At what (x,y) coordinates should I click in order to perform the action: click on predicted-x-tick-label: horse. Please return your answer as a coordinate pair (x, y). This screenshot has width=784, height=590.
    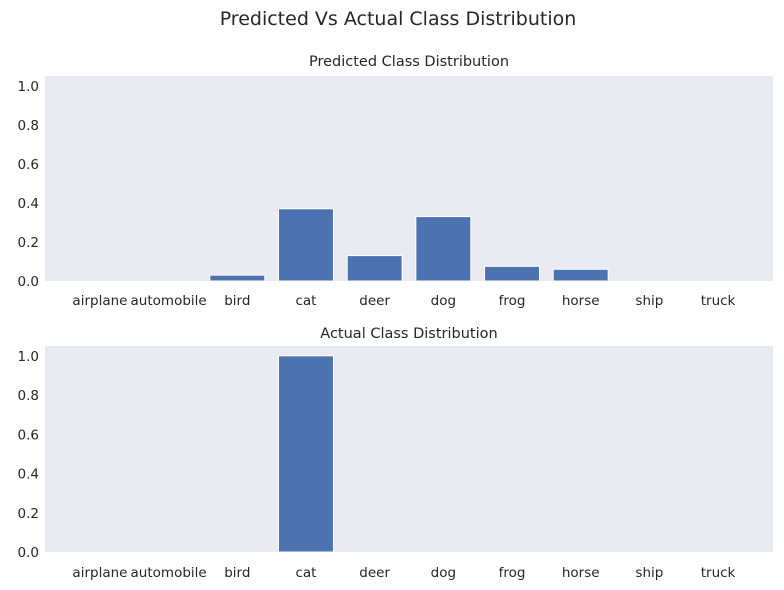
    Looking at the image, I should click on (581, 301).